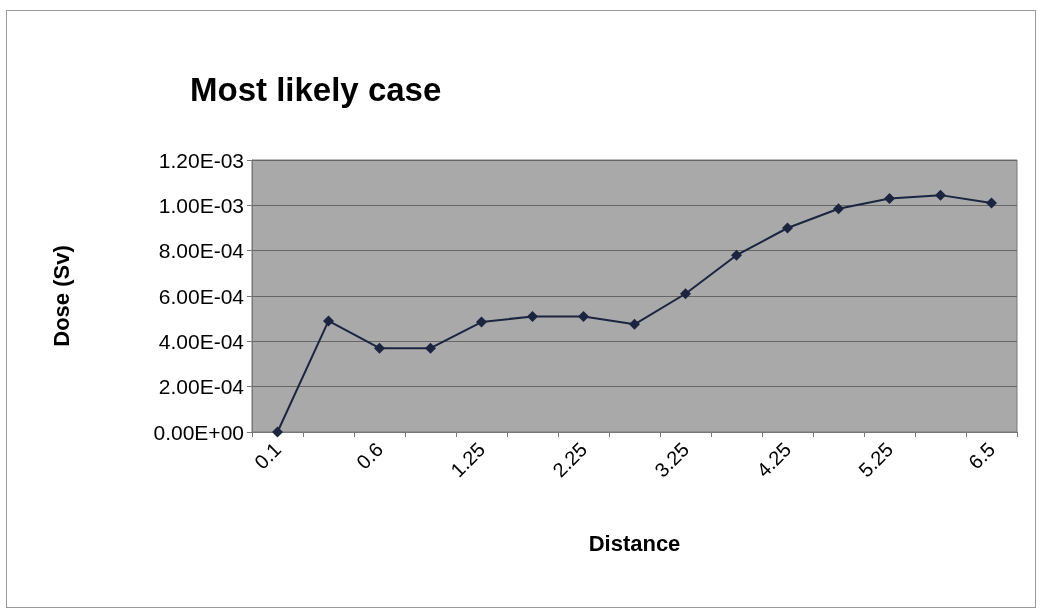 The width and height of the screenshot is (1043, 614). Describe the element at coordinates (201, 387) in the screenshot. I see `y-tick-label: 2.00E-04` at that location.